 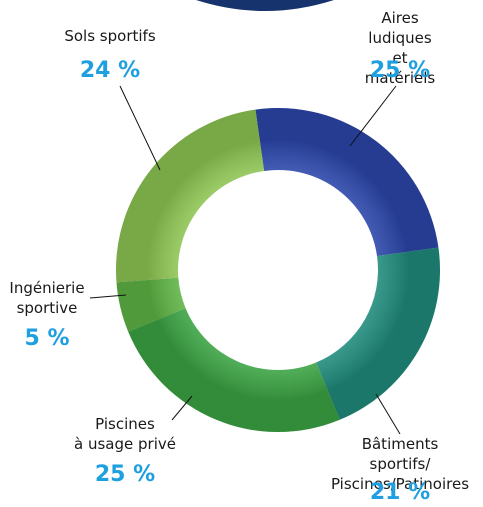 I want to click on category-label: Aires ludiques et matériels, so click(x=400, y=48).